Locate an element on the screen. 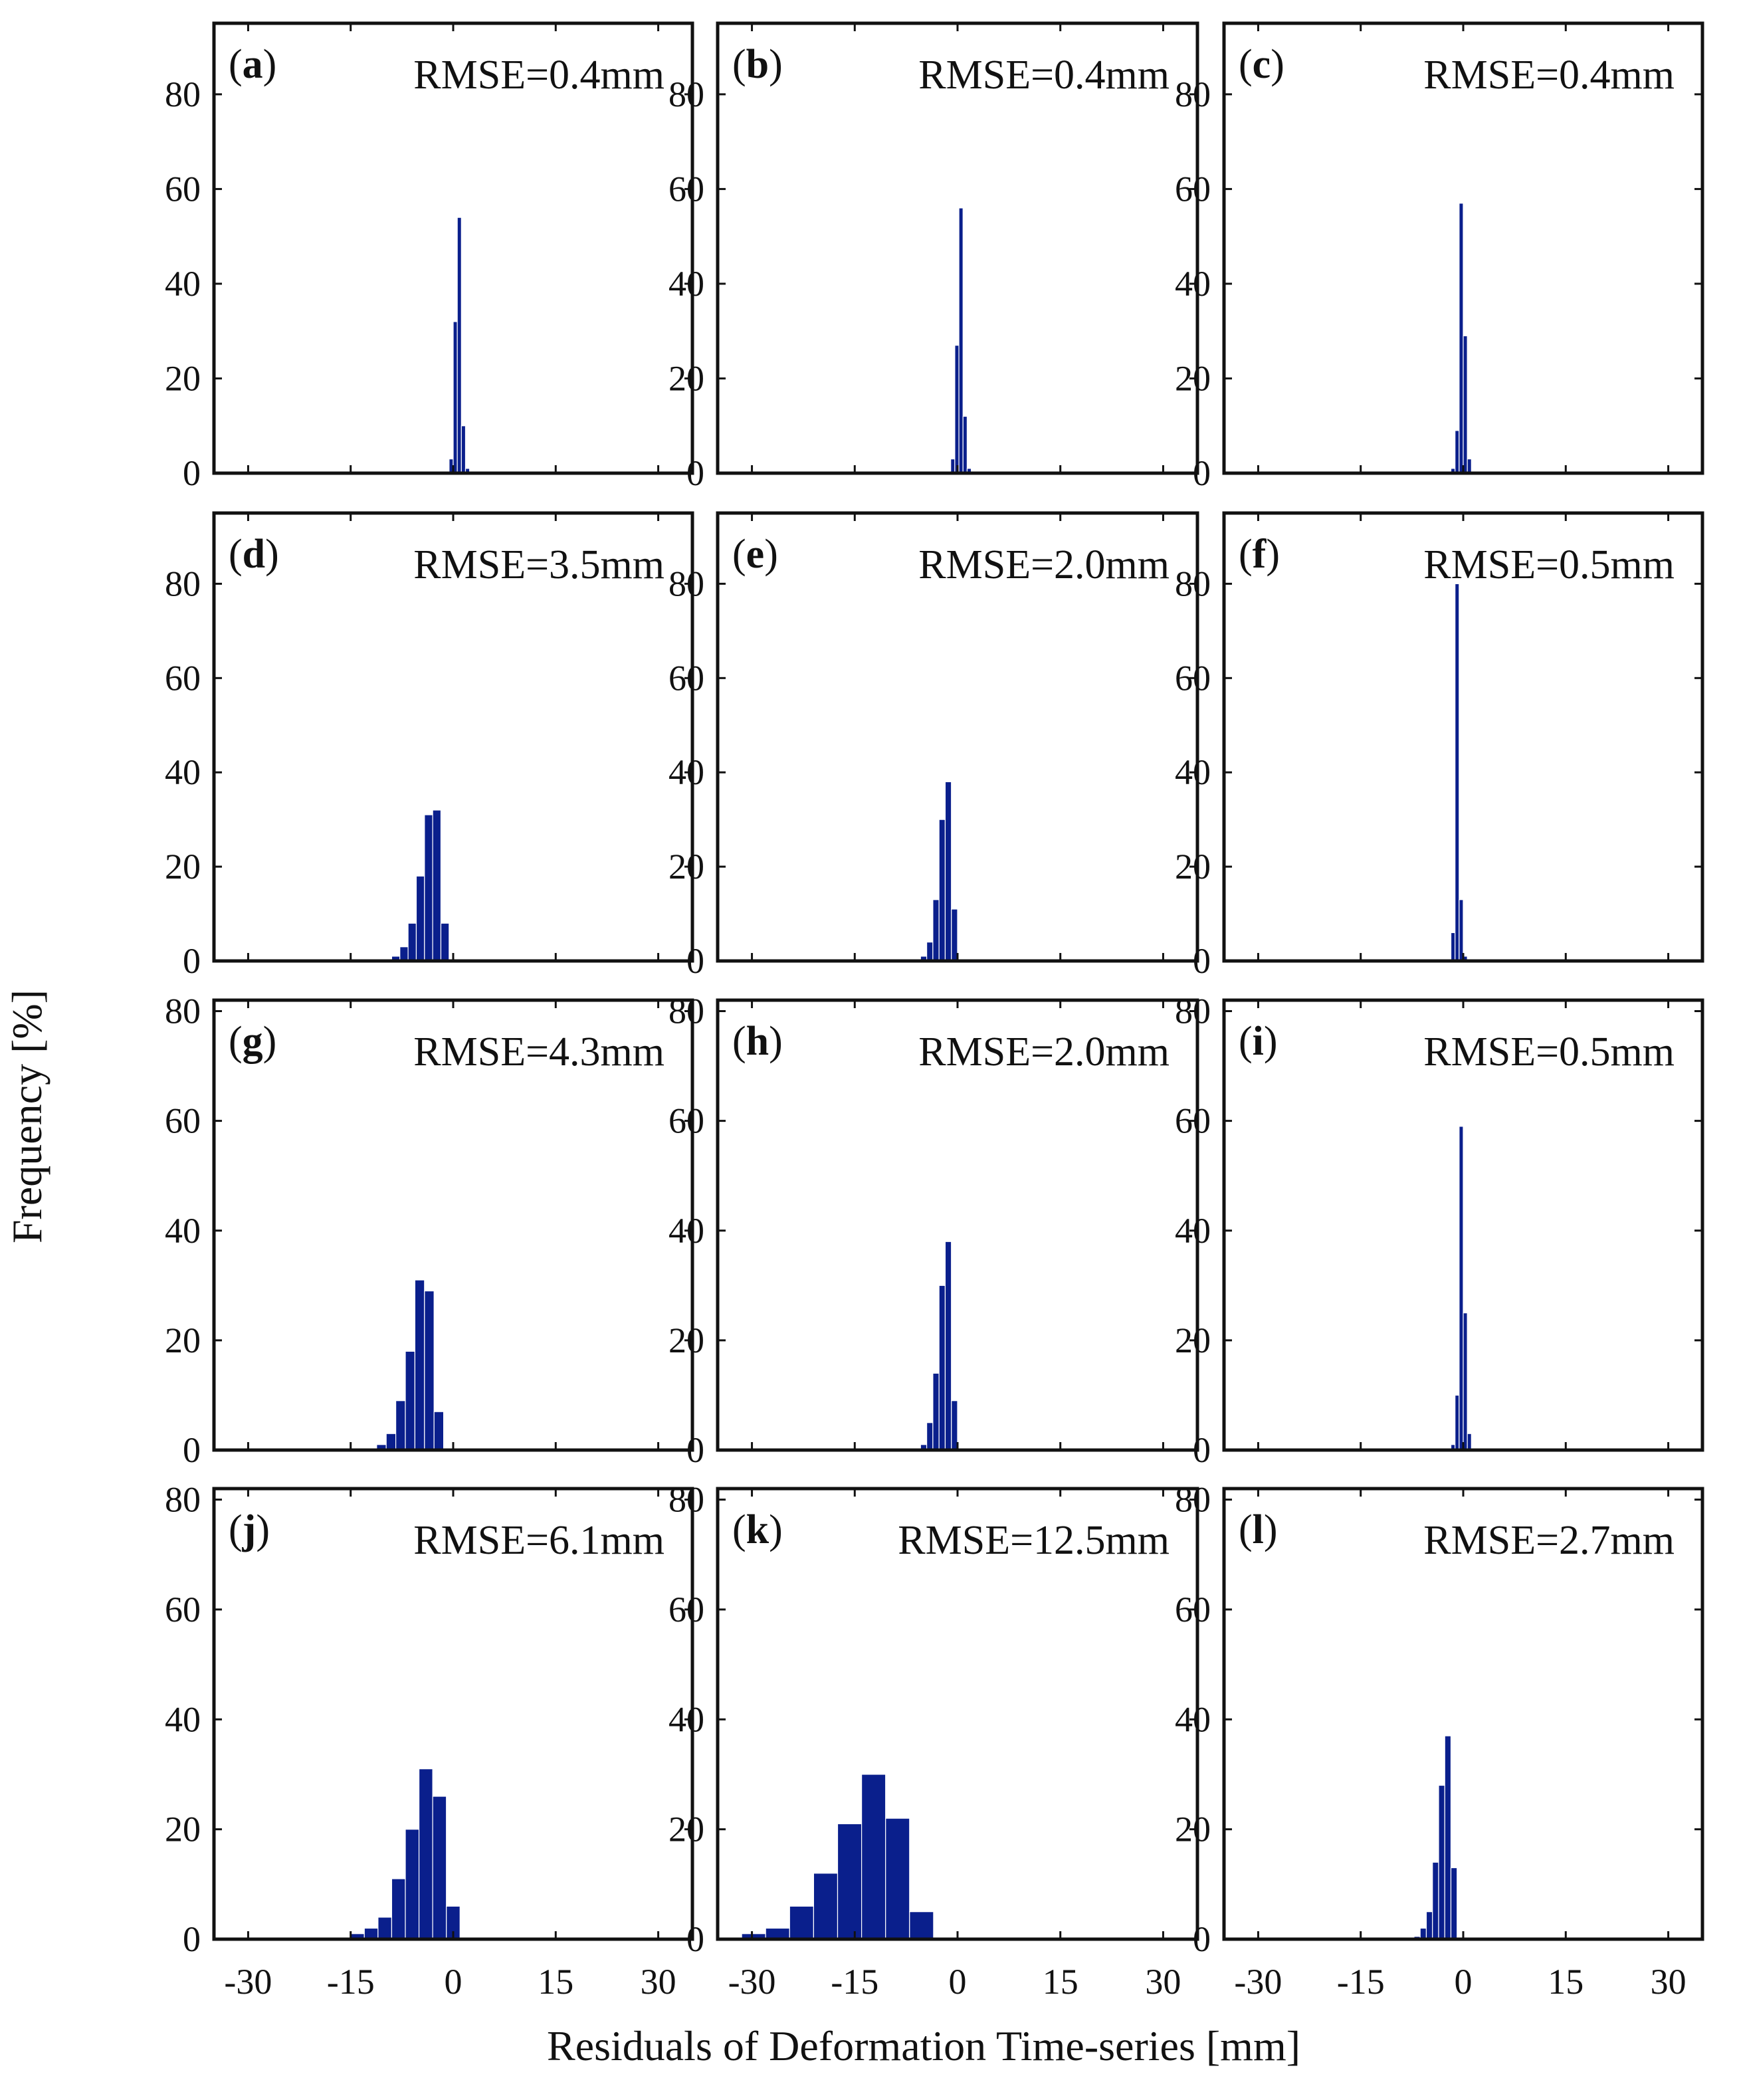 This screenshot has width=1737, height=2100. panel-label: (l) is located at coordinates (1258, 1529).